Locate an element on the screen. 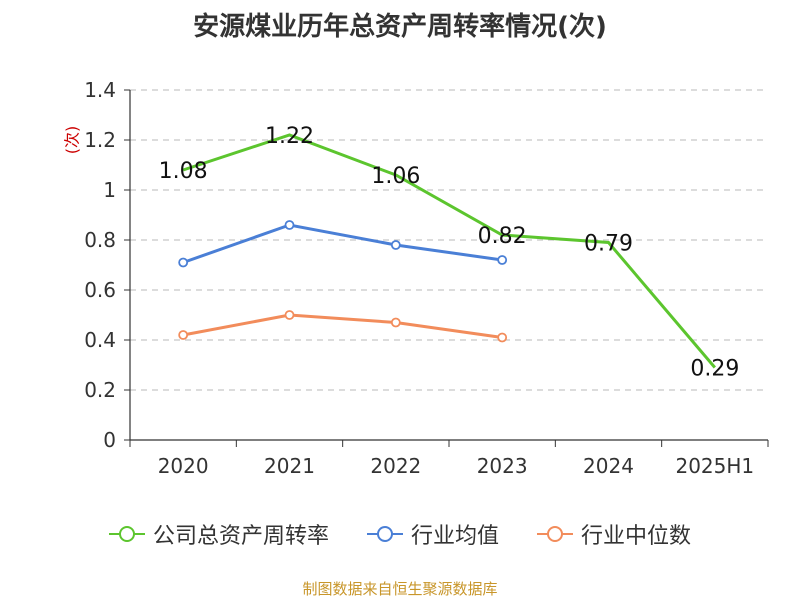  data-label: 0.79 is located at coordinates (608, 244).